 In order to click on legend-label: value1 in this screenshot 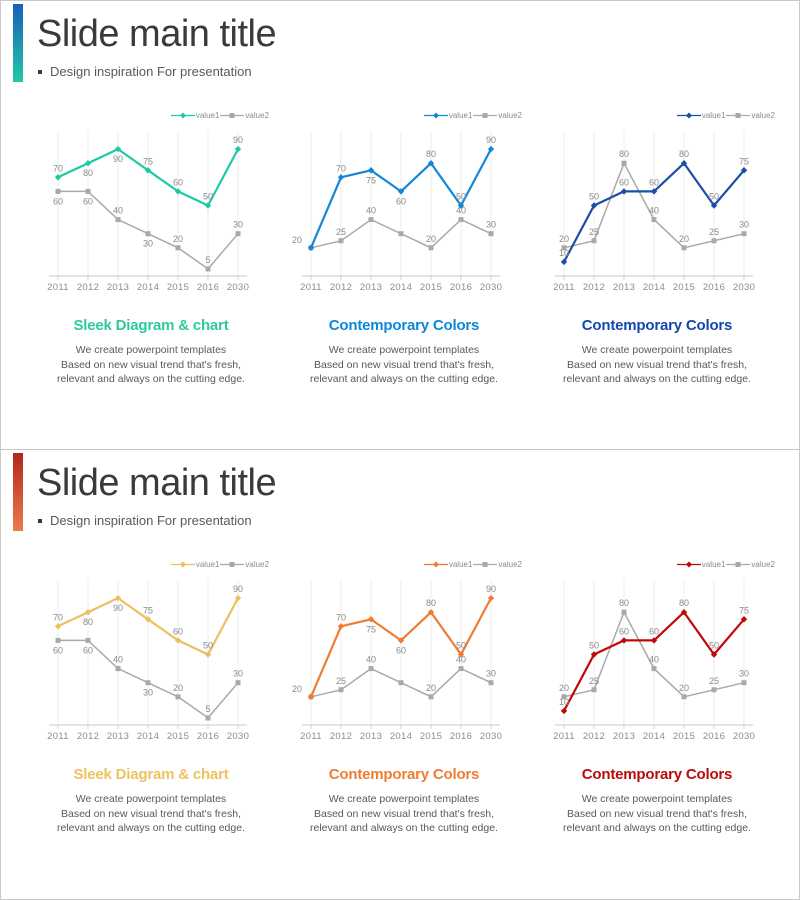, I will do `click(207, 564)`.